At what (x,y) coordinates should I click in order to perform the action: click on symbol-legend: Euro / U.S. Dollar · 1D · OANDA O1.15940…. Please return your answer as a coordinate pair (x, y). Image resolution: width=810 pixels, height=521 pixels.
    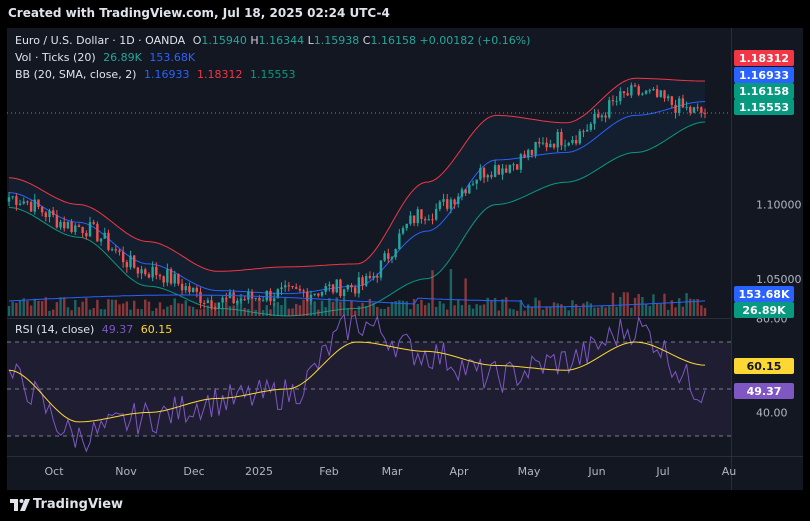
    Looking at the image, I should click on (272, 40).